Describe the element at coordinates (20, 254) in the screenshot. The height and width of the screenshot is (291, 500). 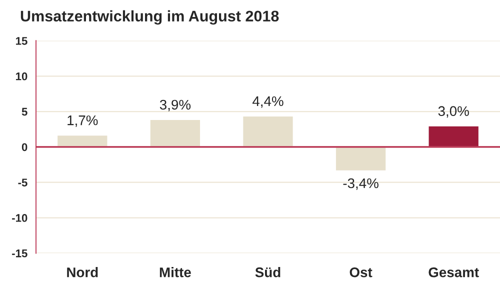
I see `y-tick-label: -15` at that location.